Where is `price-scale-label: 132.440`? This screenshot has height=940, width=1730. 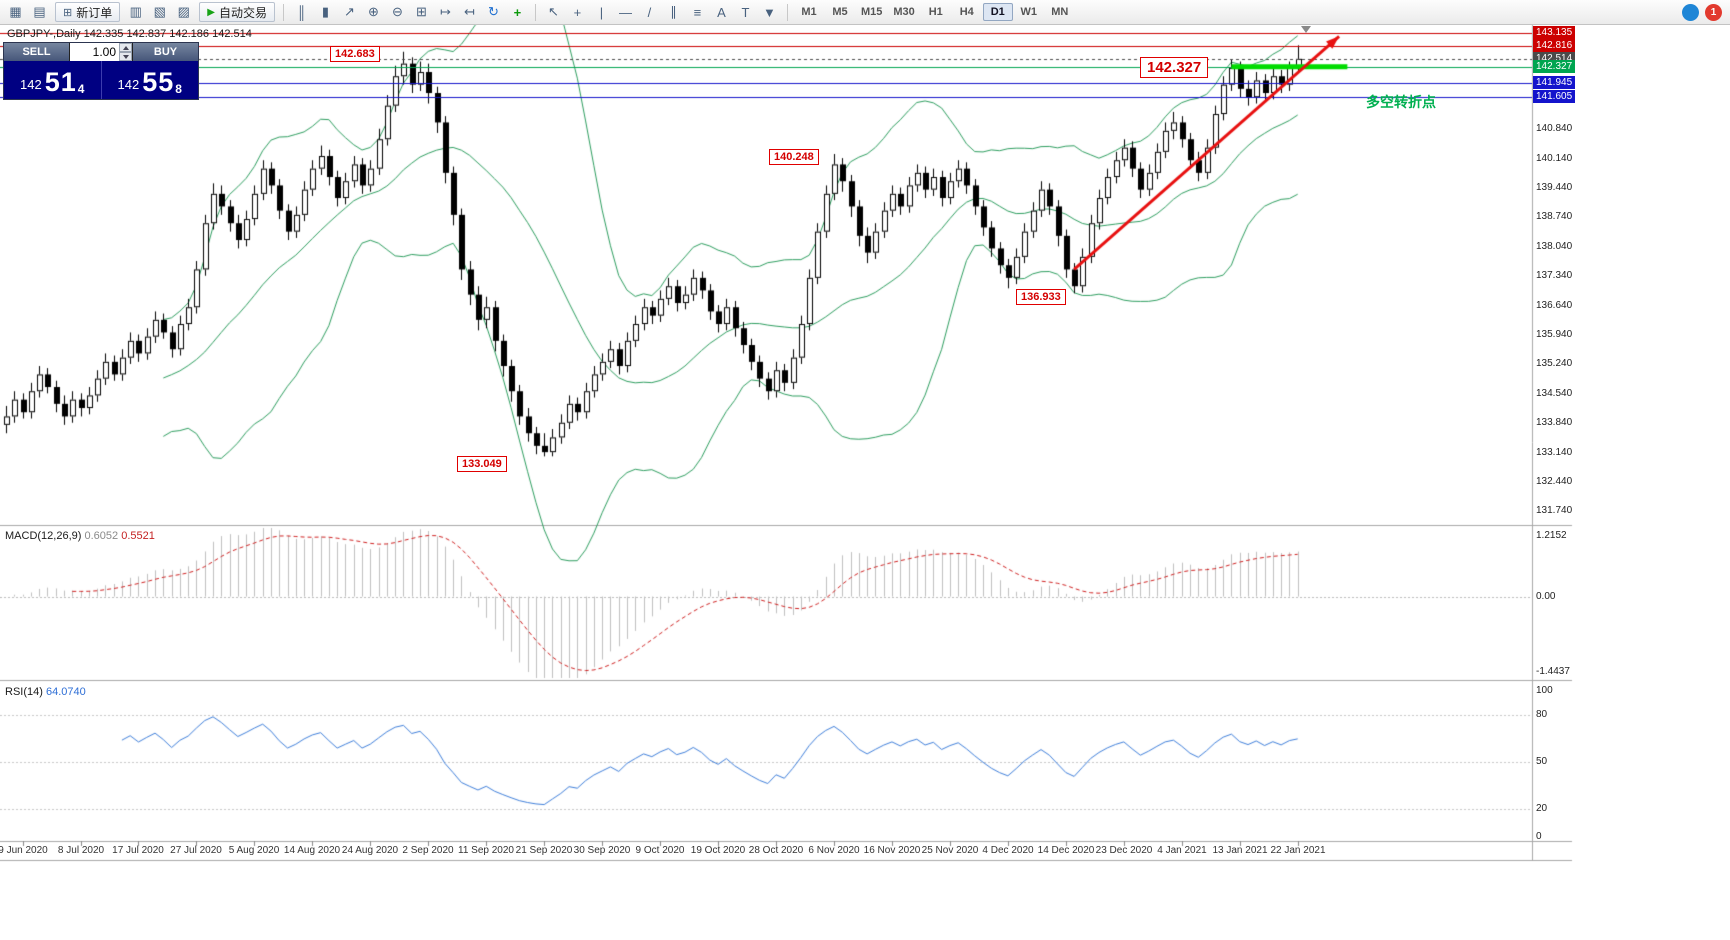 price-scale-label: 132.440 is located at coordinates (1554, 481).